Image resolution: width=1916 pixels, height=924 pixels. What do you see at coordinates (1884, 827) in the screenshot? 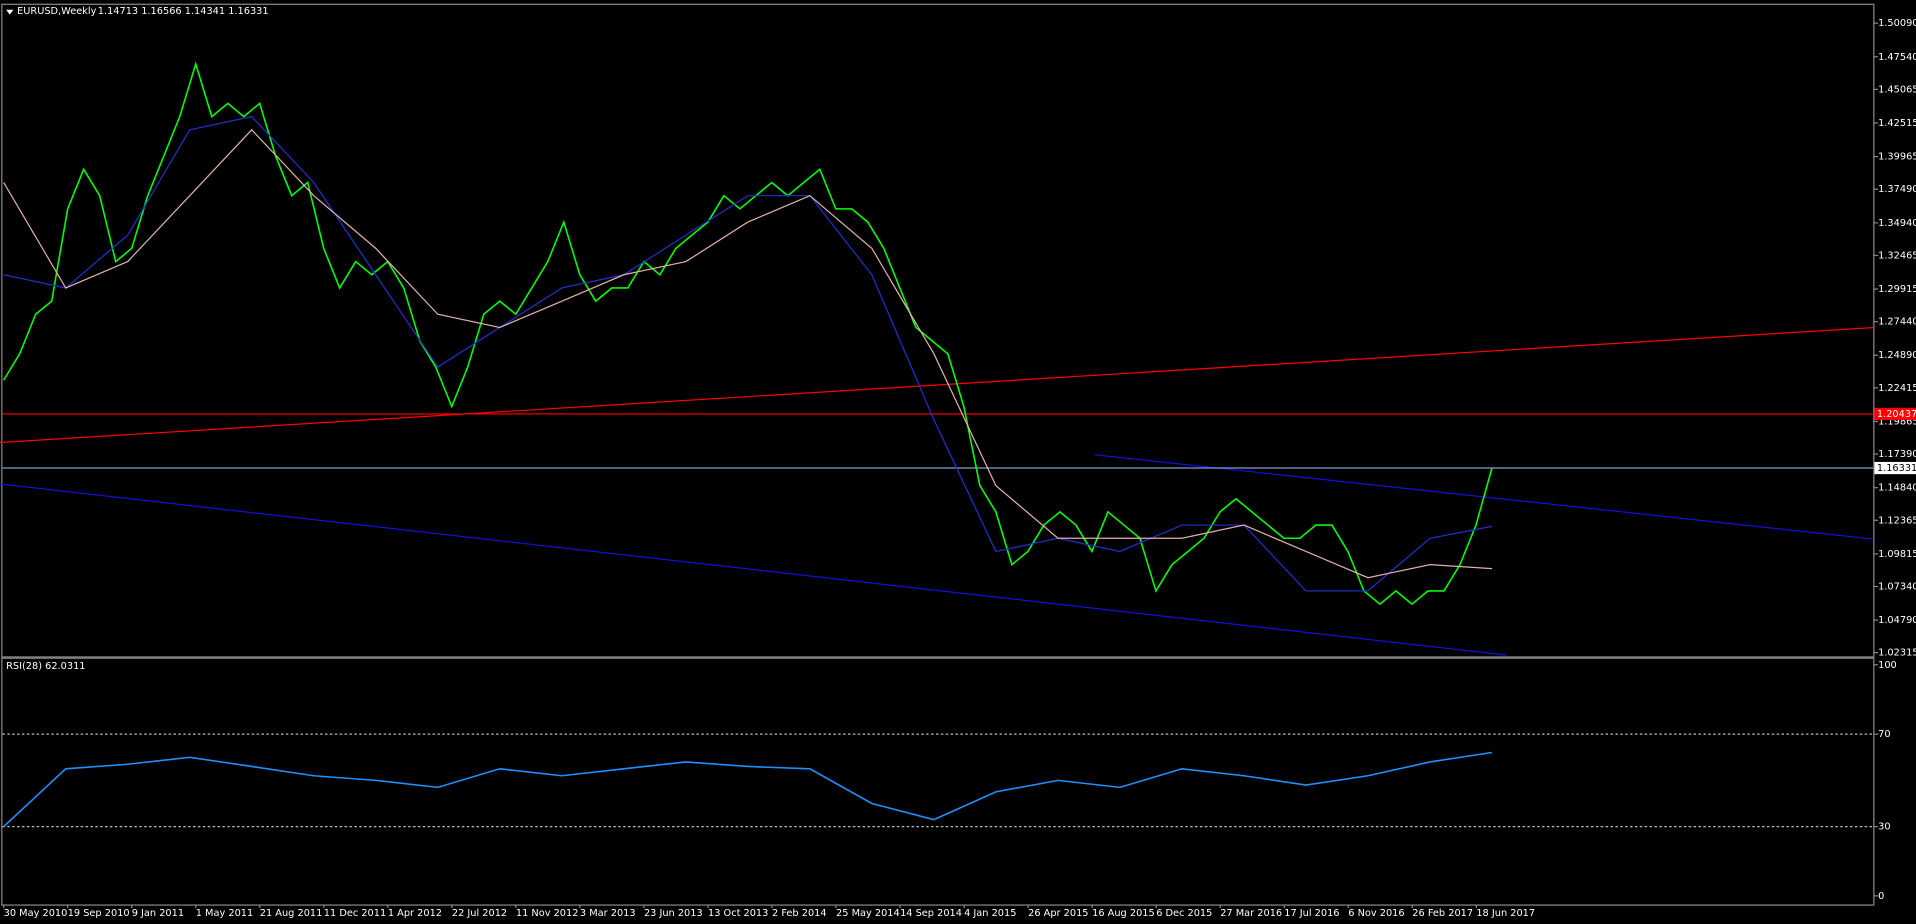
I see `y-tick-label: 30` at bounding box center [1884, 827].